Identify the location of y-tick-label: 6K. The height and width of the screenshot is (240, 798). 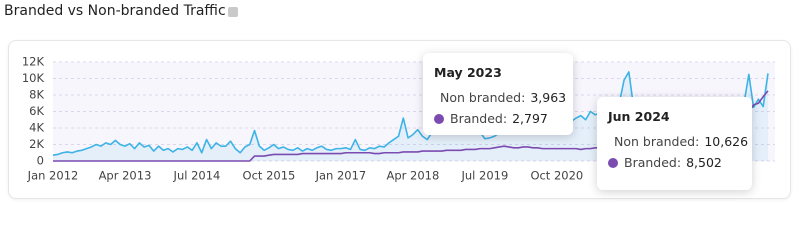
(36, 111).